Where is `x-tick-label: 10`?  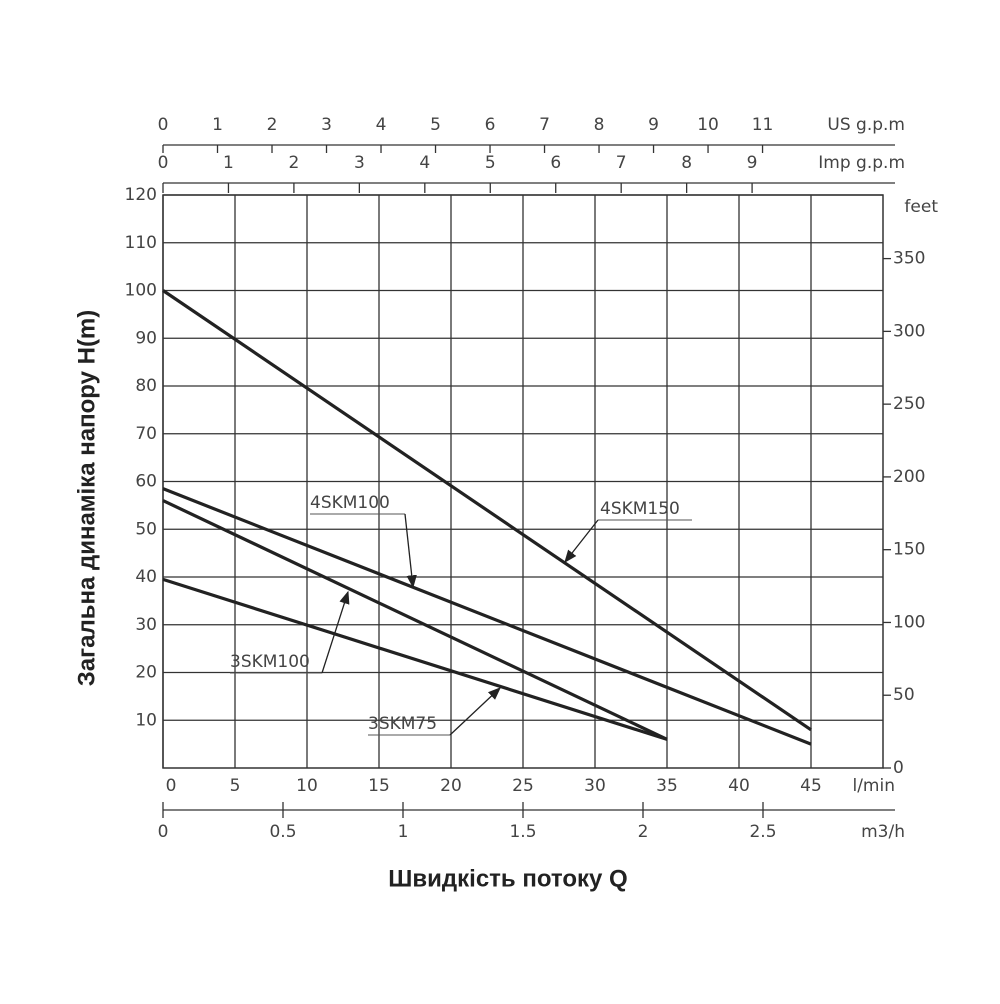 x-tick-label: 10 is located at coordinates (307, 786).